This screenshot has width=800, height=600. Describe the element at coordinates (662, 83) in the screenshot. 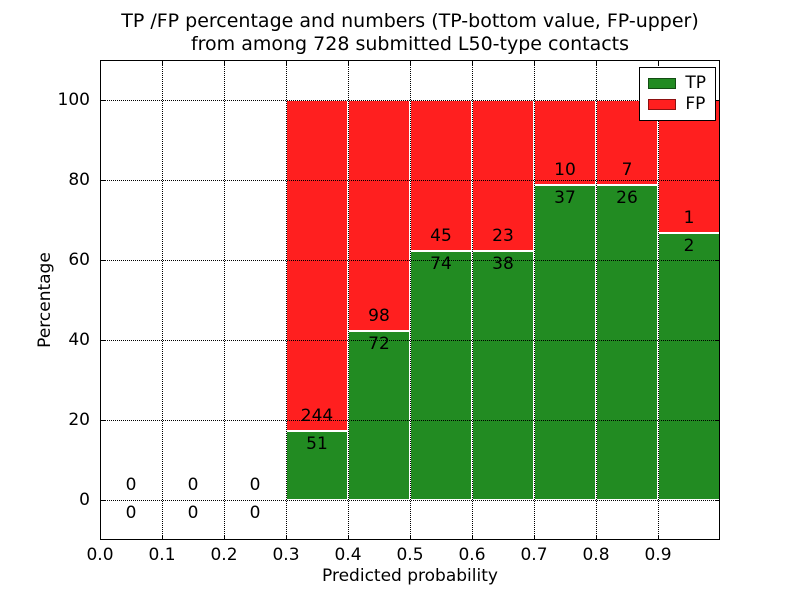

I see `legend-swatch-tp` at that location.